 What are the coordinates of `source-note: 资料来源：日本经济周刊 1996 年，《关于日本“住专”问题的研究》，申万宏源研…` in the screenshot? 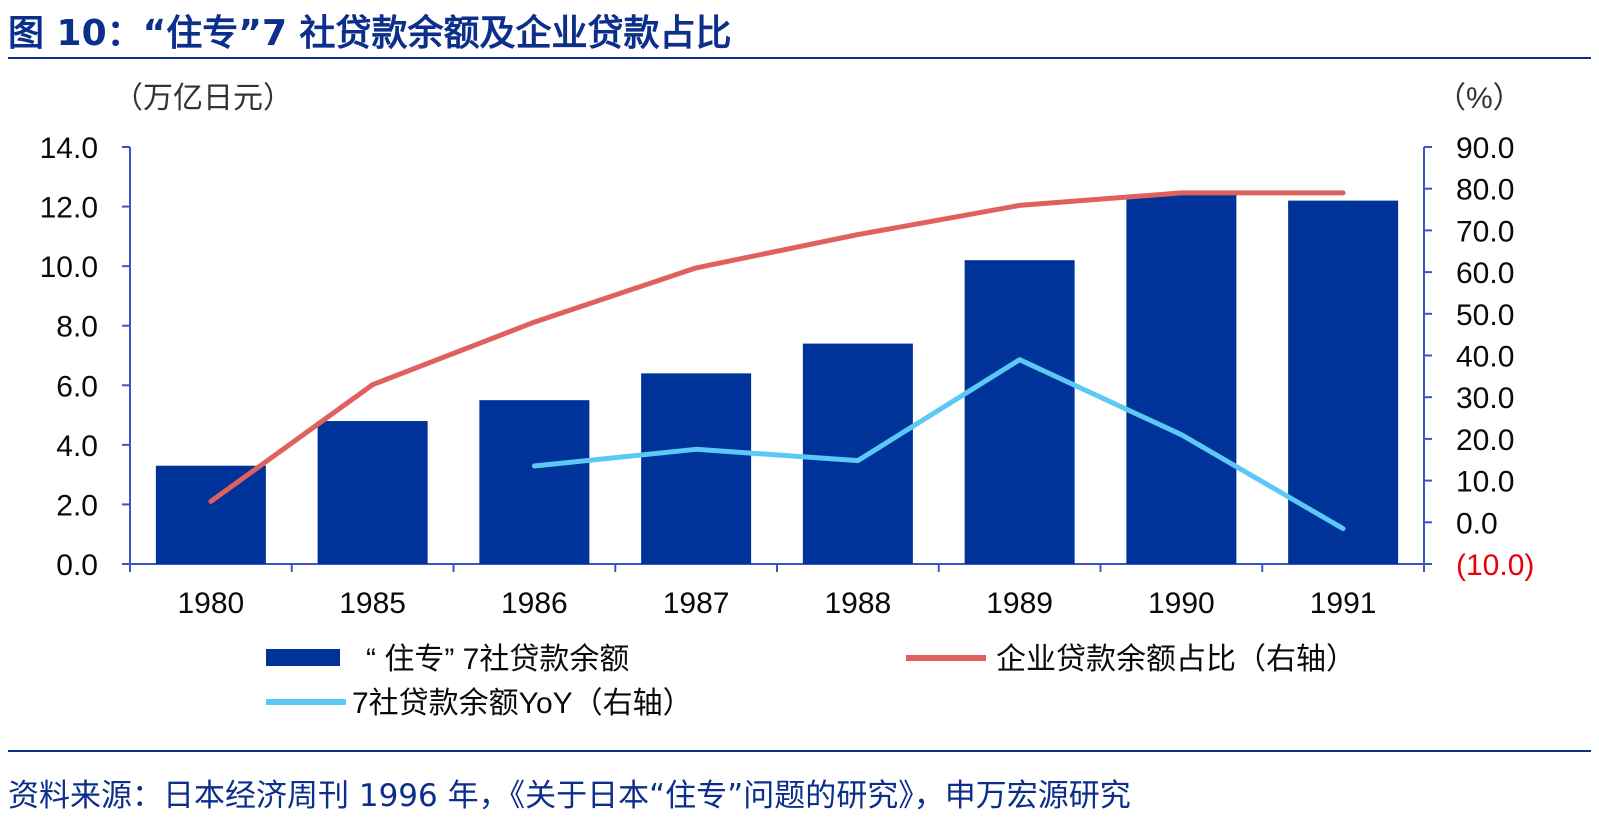 It's located at (569, 796).